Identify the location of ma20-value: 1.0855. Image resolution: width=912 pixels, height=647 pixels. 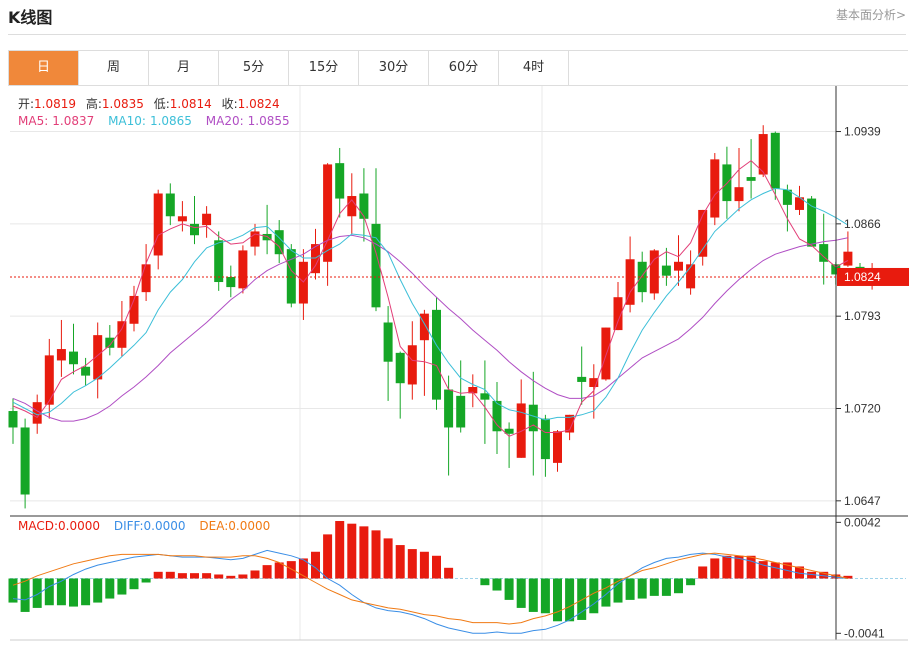
(269, 121).